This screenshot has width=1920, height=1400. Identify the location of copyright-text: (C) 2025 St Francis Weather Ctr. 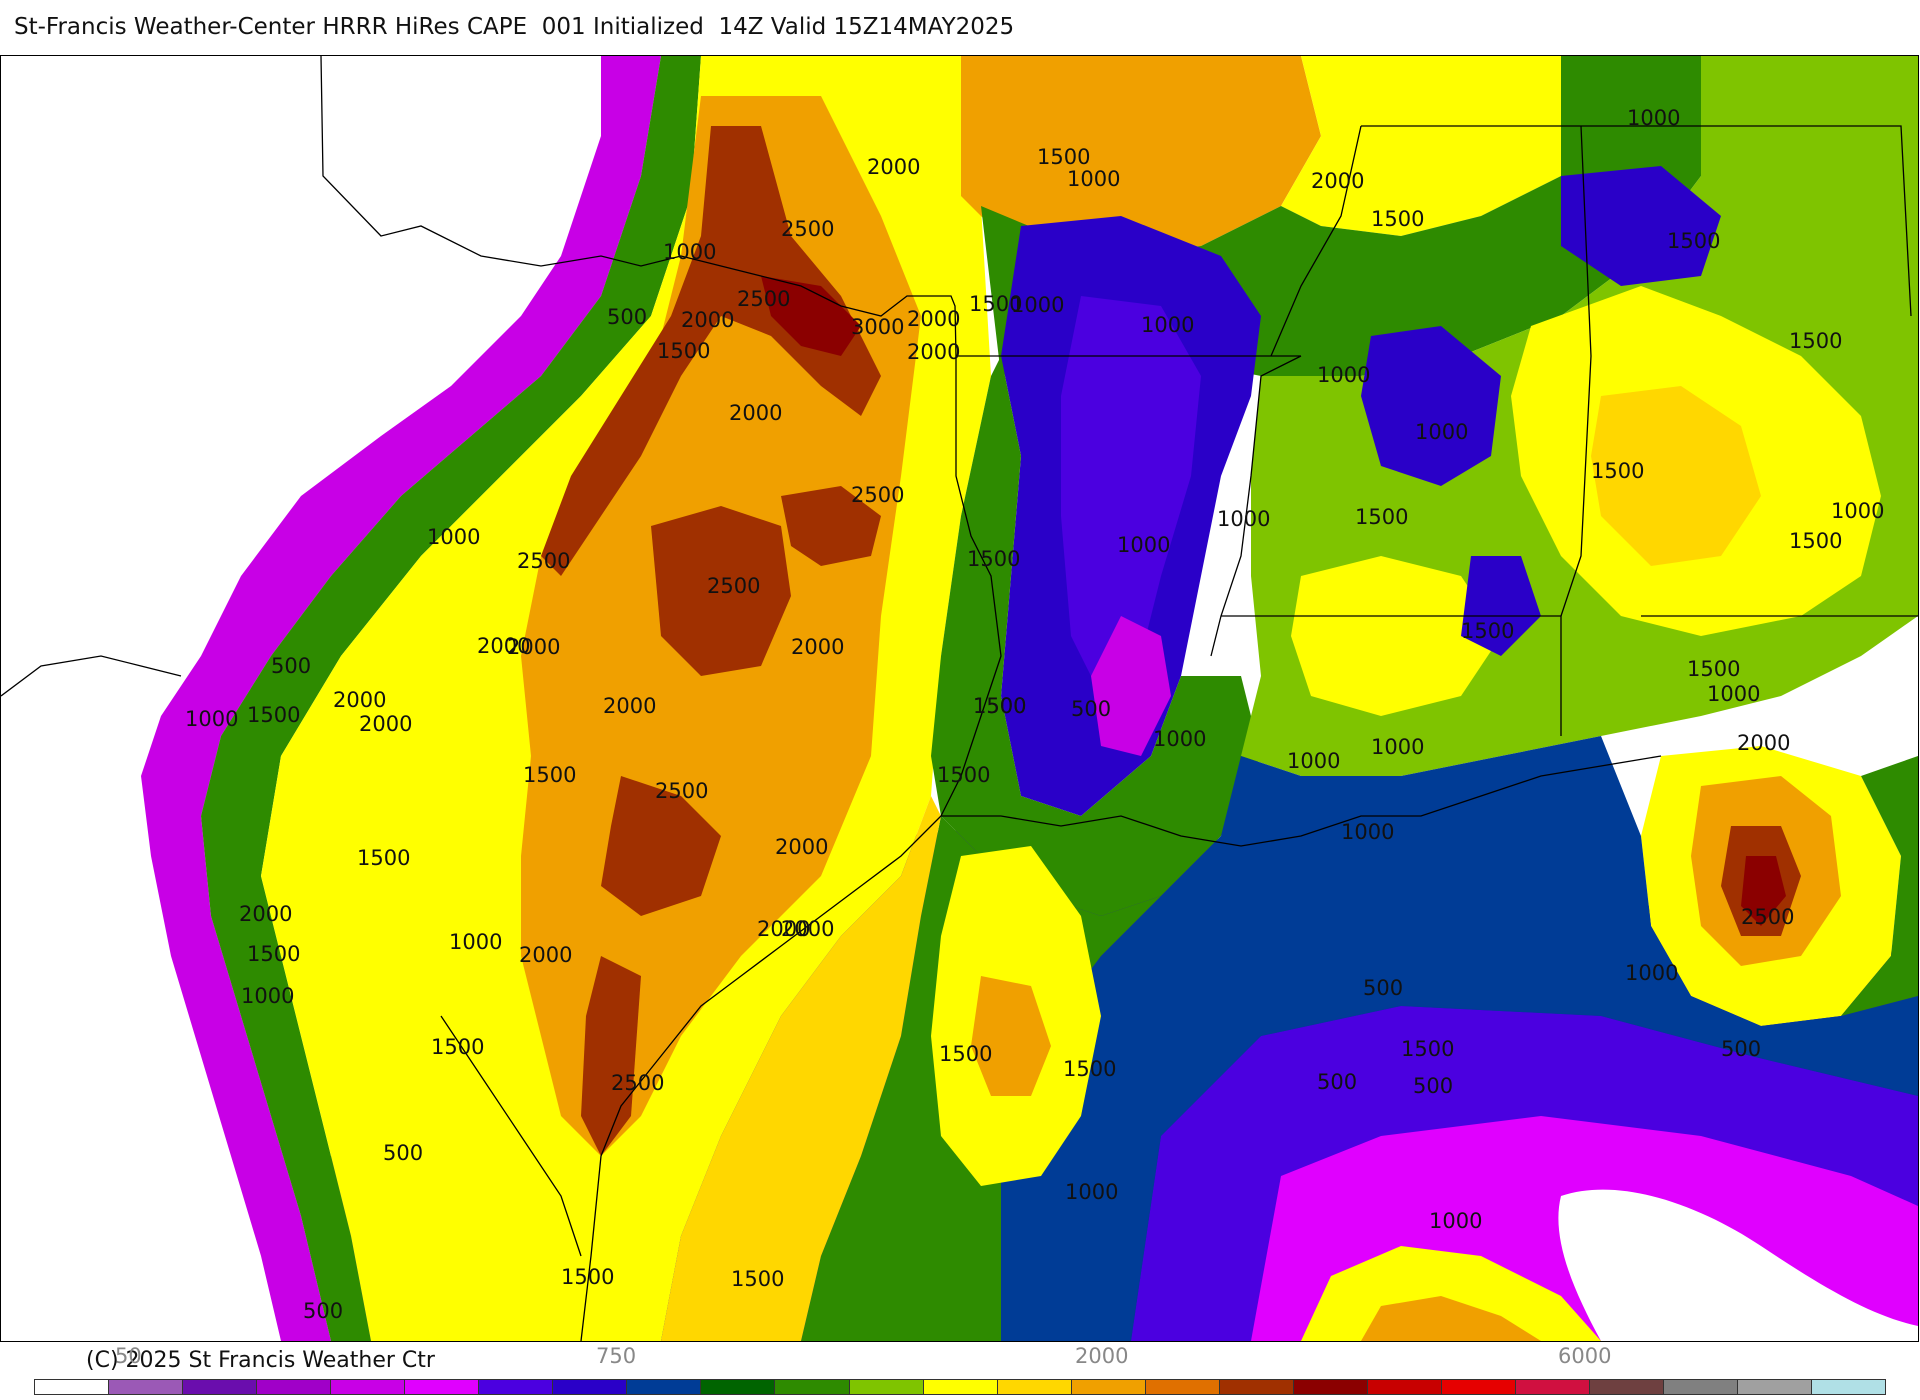
(260, 1360).